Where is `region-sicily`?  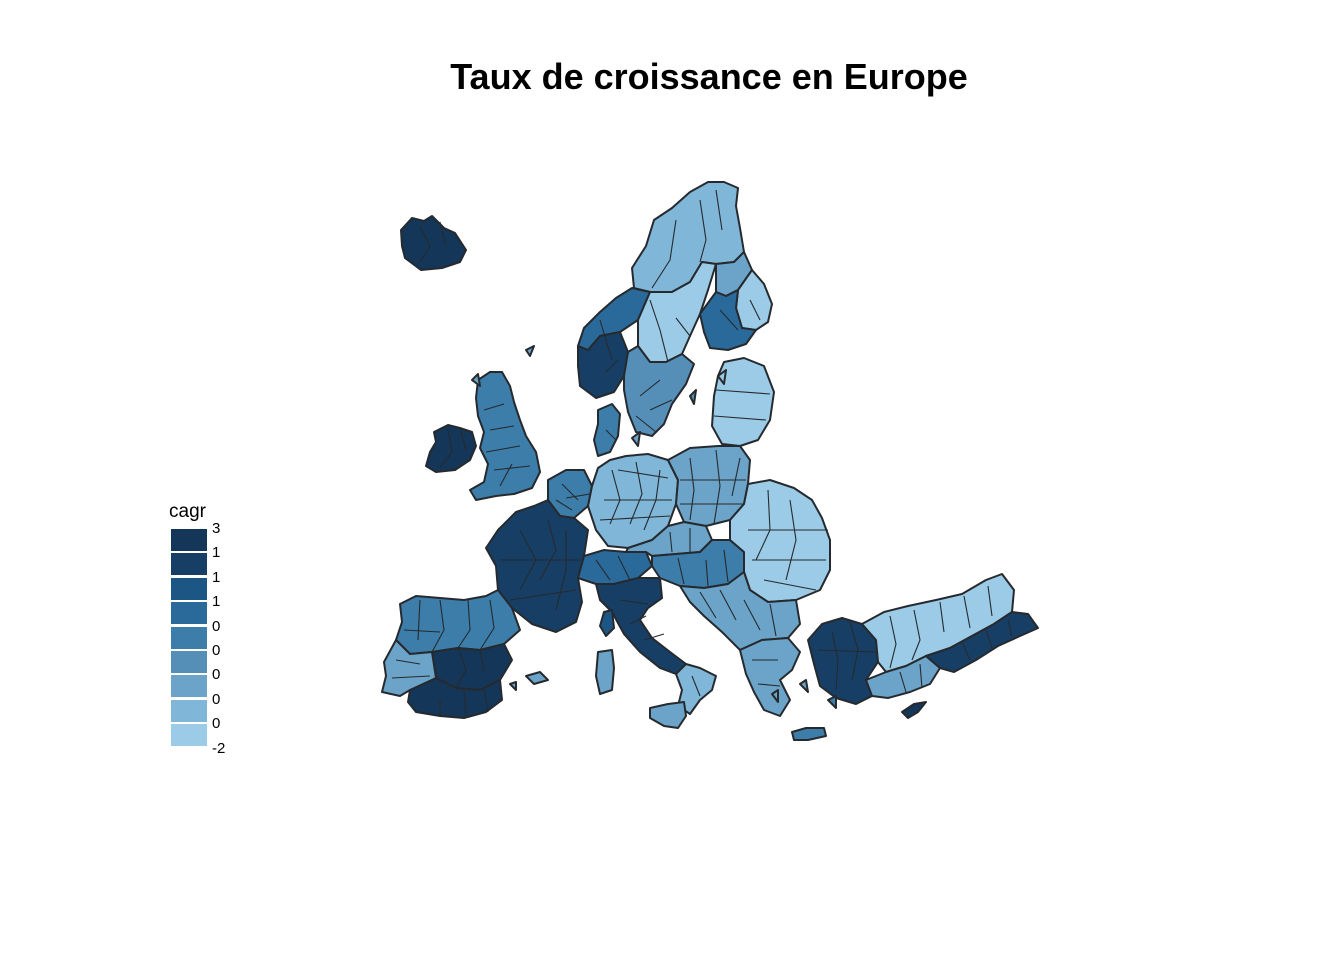 region-sicily is located at coordinates (668, 715).